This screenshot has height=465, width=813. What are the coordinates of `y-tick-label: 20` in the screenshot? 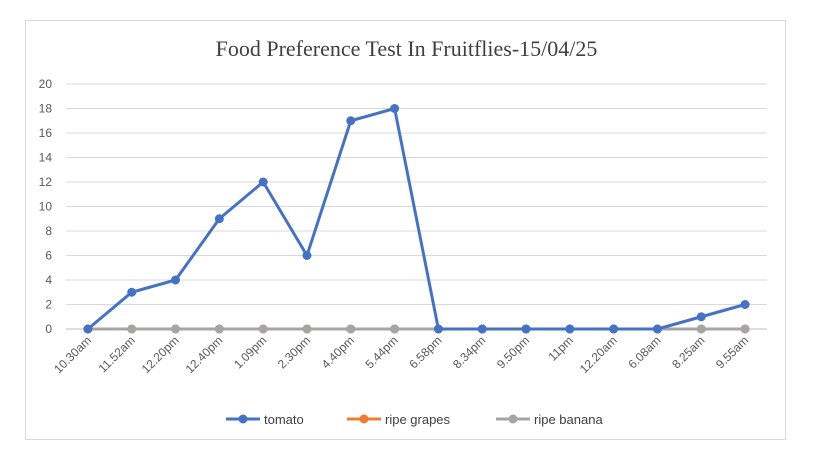 It's located at (46, 84).